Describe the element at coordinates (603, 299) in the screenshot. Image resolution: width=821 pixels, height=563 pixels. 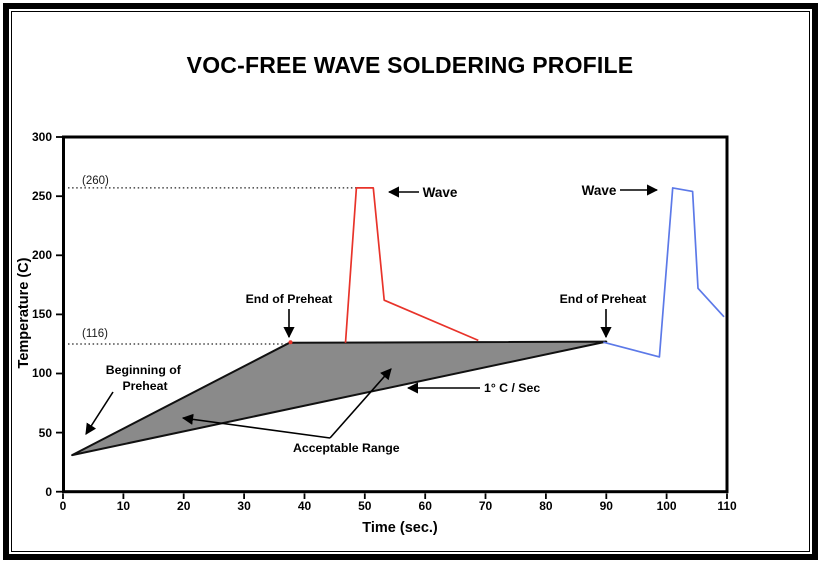
I see `end-of-preheat-label-right: End of Preheat` at that location.